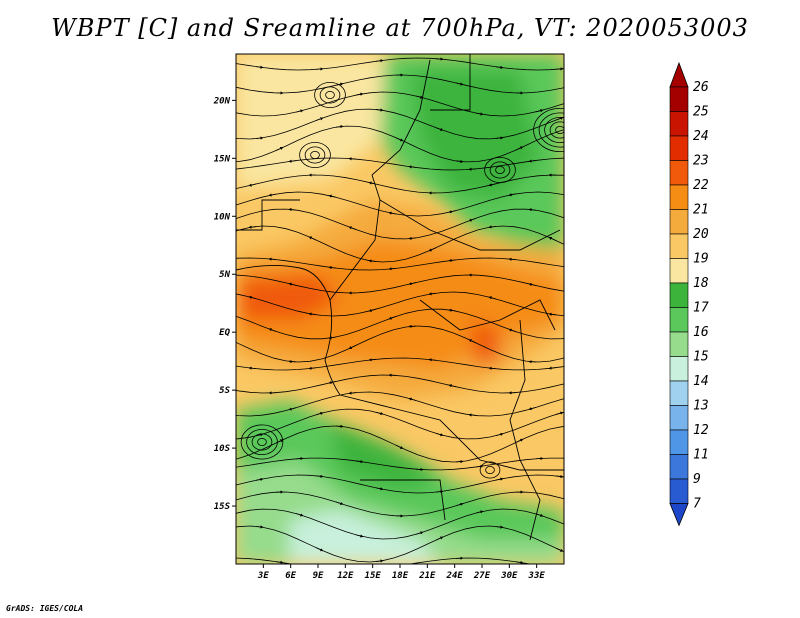  I want to click on lon-tick-label: 24E, so click(455, 576).